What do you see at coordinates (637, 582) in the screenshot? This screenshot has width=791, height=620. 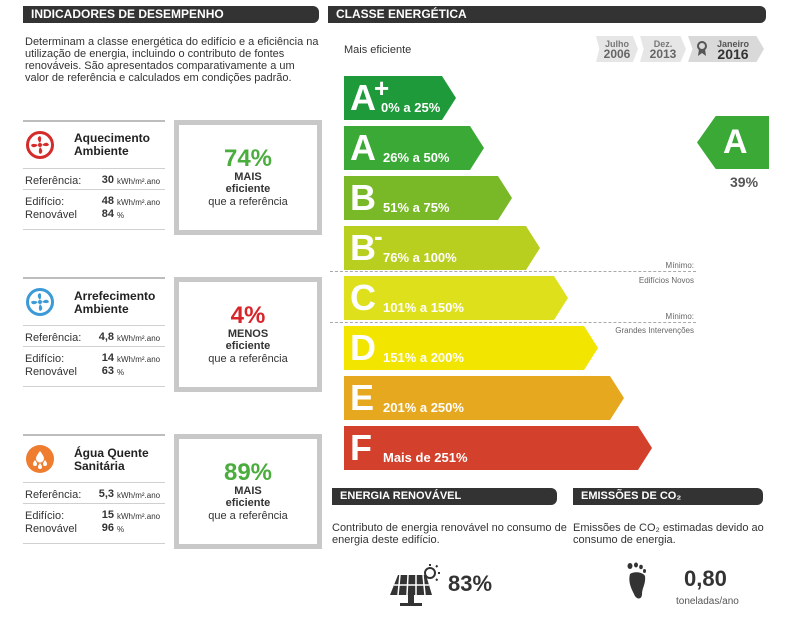 I see `footprint-icon` at bounding box center [637, 582].